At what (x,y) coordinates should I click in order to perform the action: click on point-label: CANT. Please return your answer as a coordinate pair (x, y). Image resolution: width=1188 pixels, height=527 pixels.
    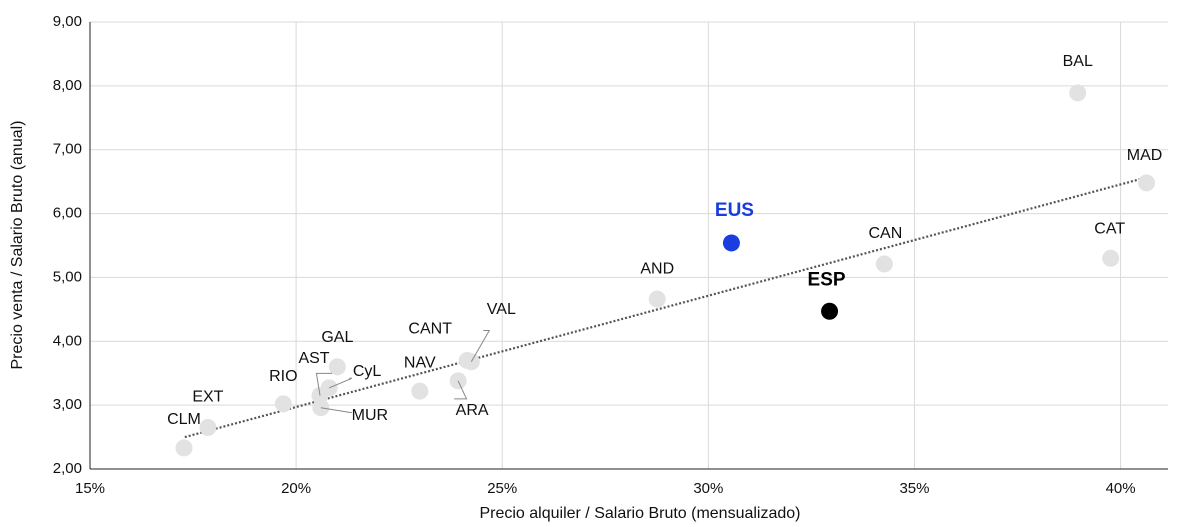
    Looking at the image, I should click on (430, 329).